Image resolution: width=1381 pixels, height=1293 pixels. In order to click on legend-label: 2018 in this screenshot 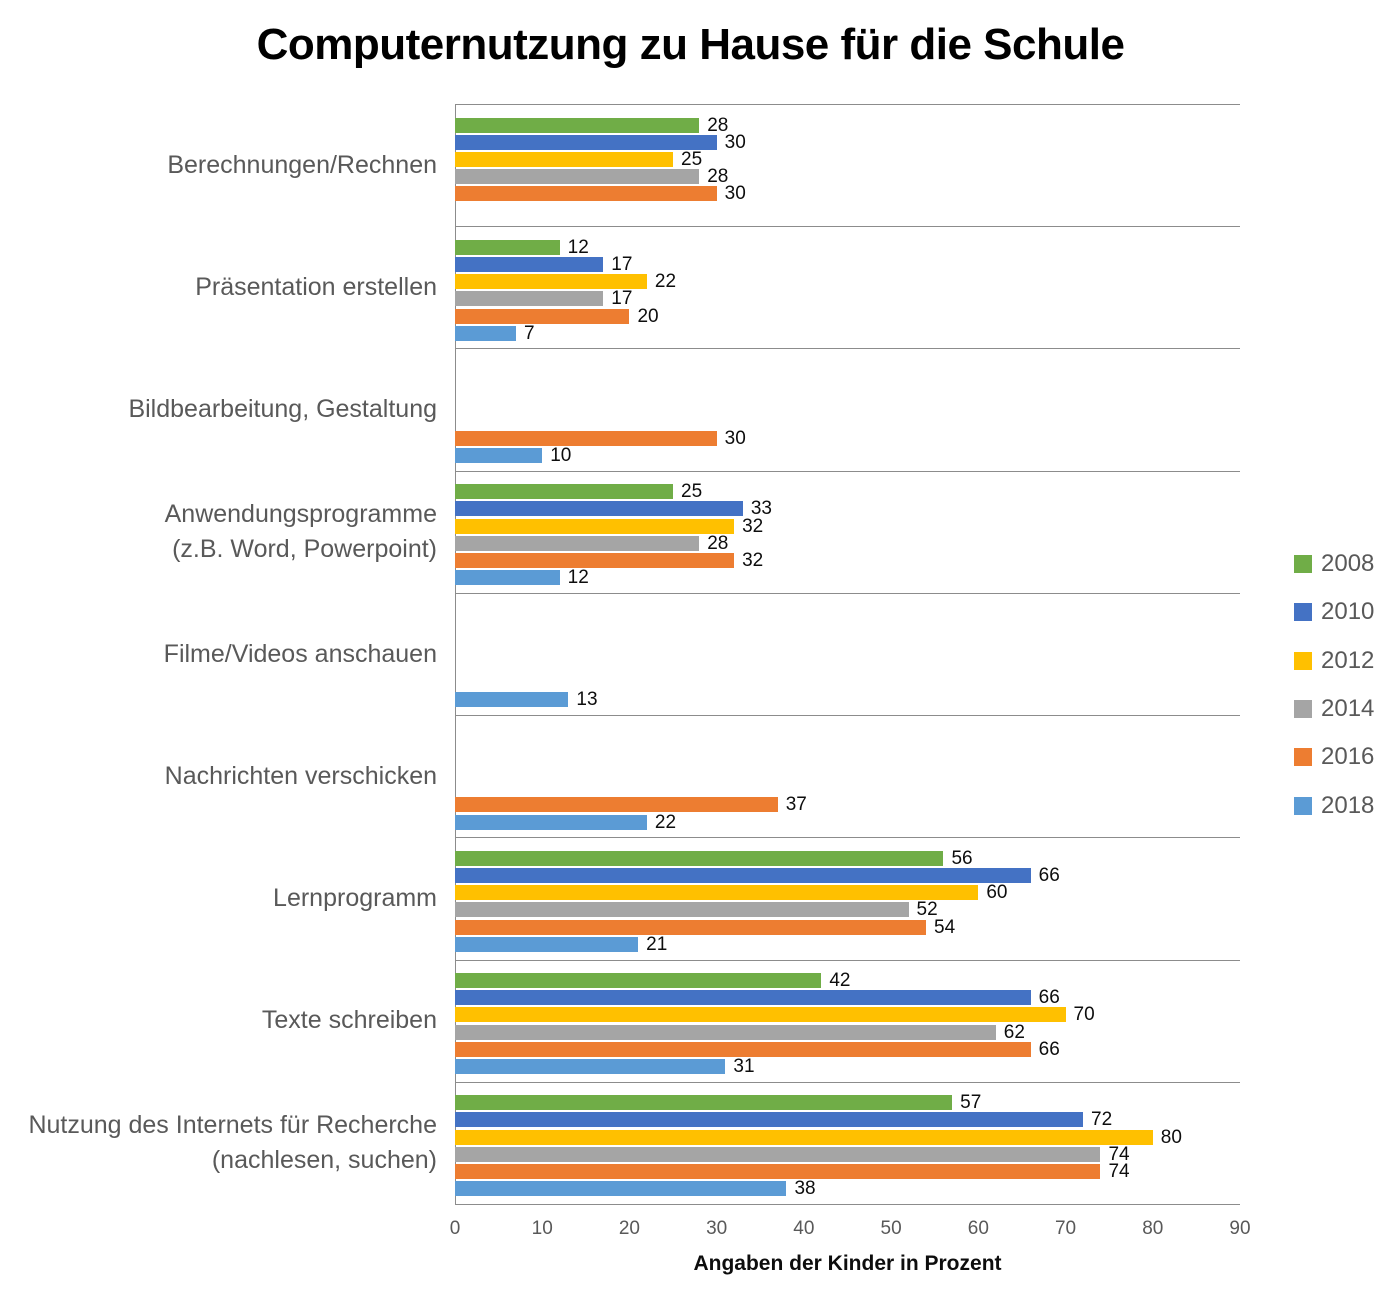, I will do `click(1348, 805)`.